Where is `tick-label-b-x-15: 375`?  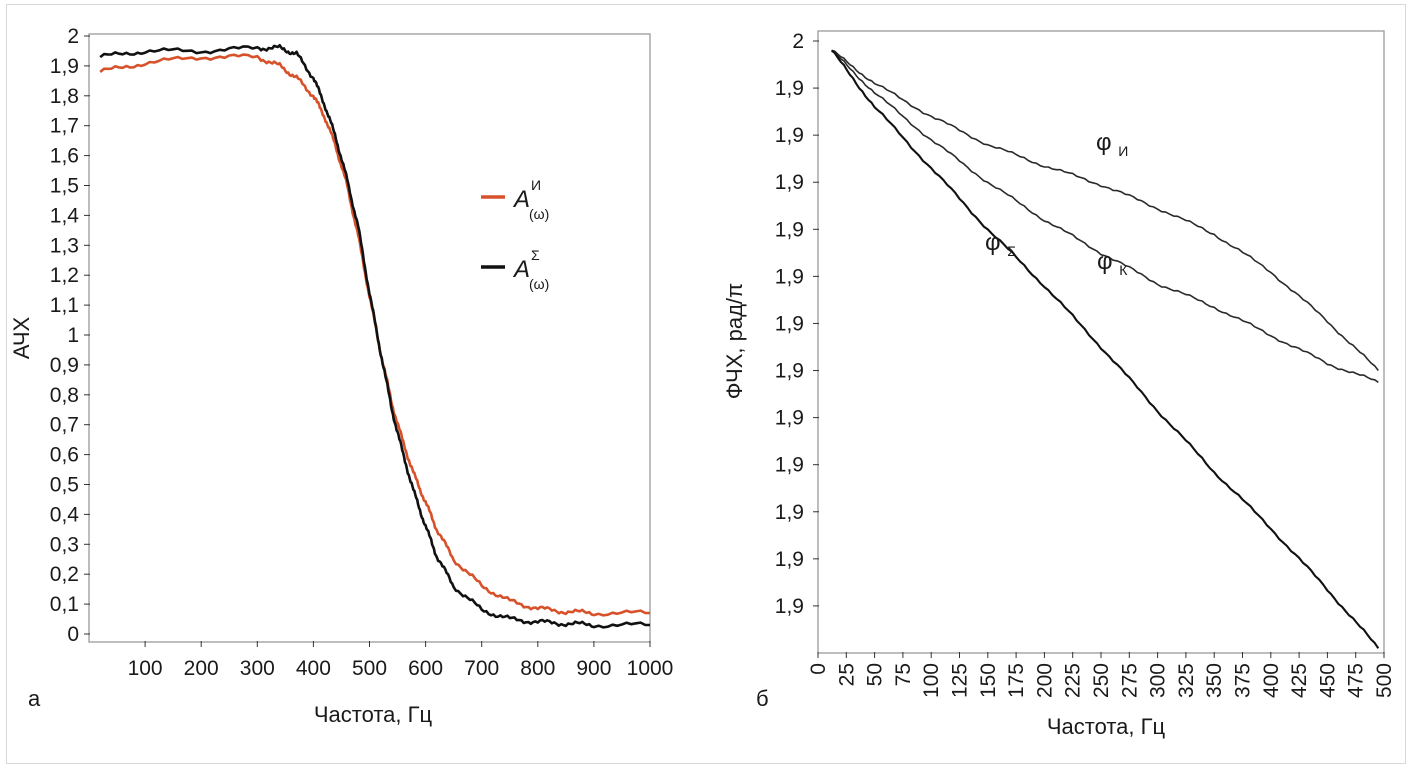
tick-label-b-x-15: 375 is located at coordinates (1243, 680).